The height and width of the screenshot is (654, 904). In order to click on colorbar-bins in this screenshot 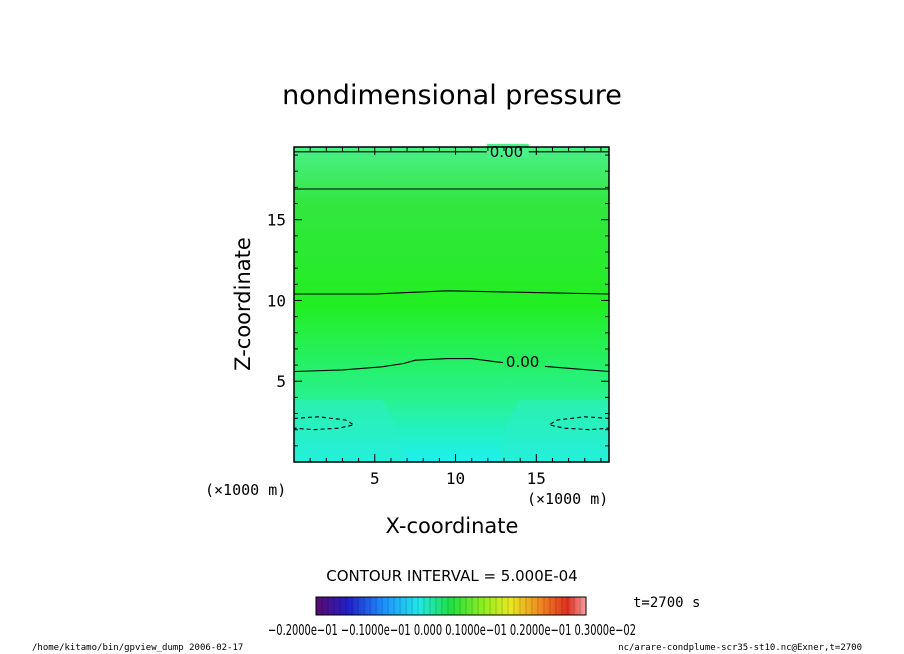, I will do `click(451, 606)`.